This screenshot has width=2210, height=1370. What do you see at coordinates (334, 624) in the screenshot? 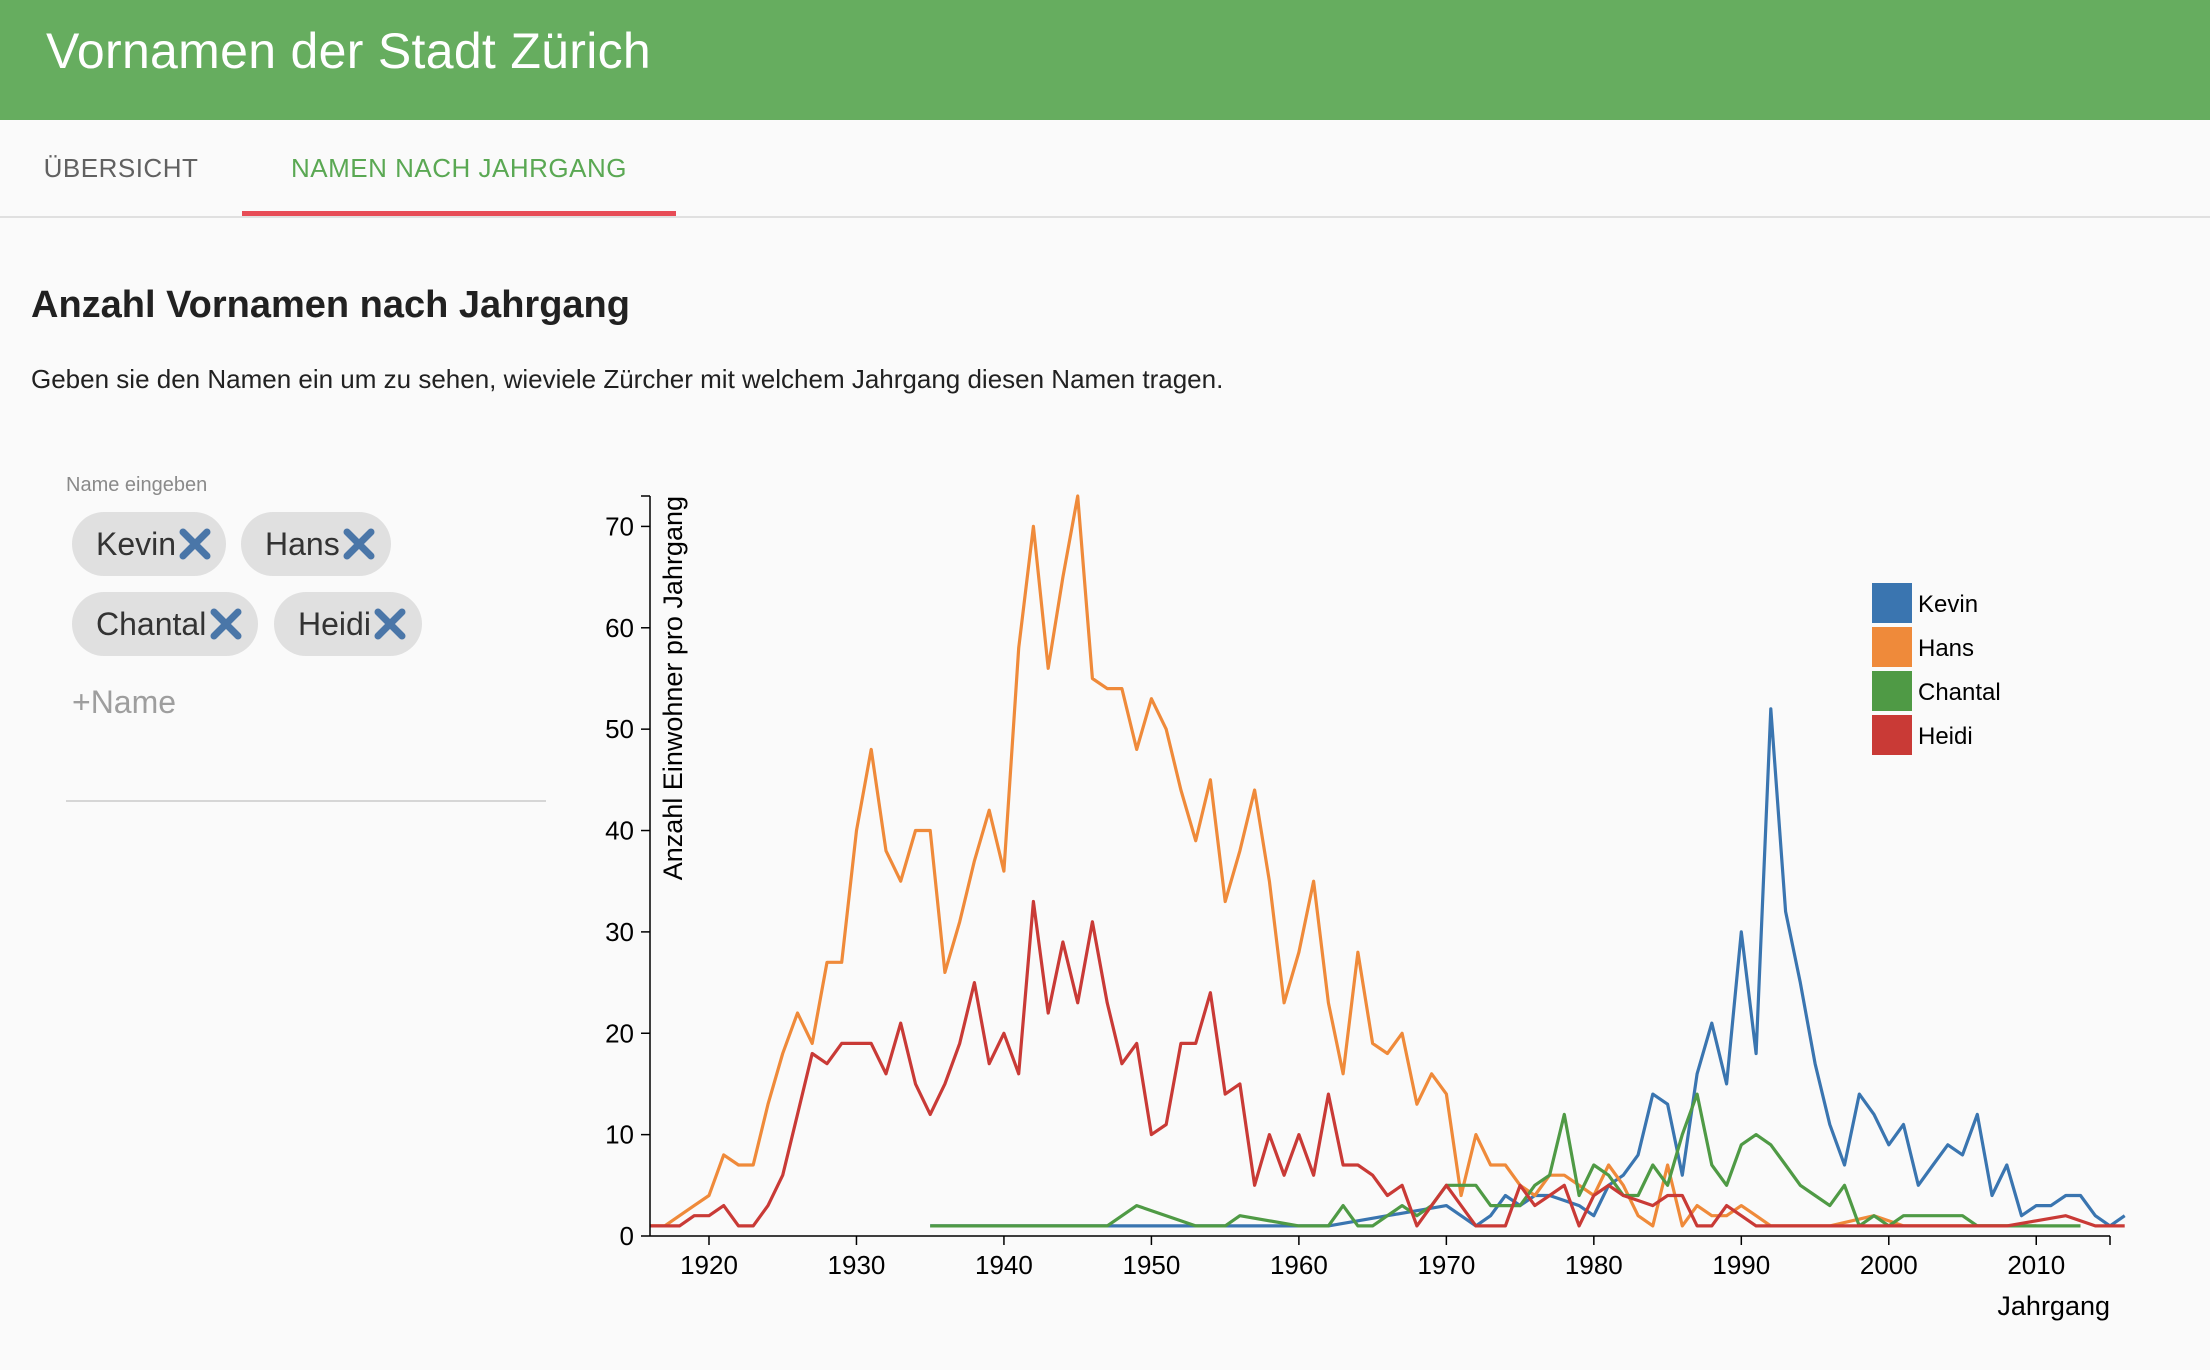
I see `chip-label: Heidi` at bounding box center [334, 624].